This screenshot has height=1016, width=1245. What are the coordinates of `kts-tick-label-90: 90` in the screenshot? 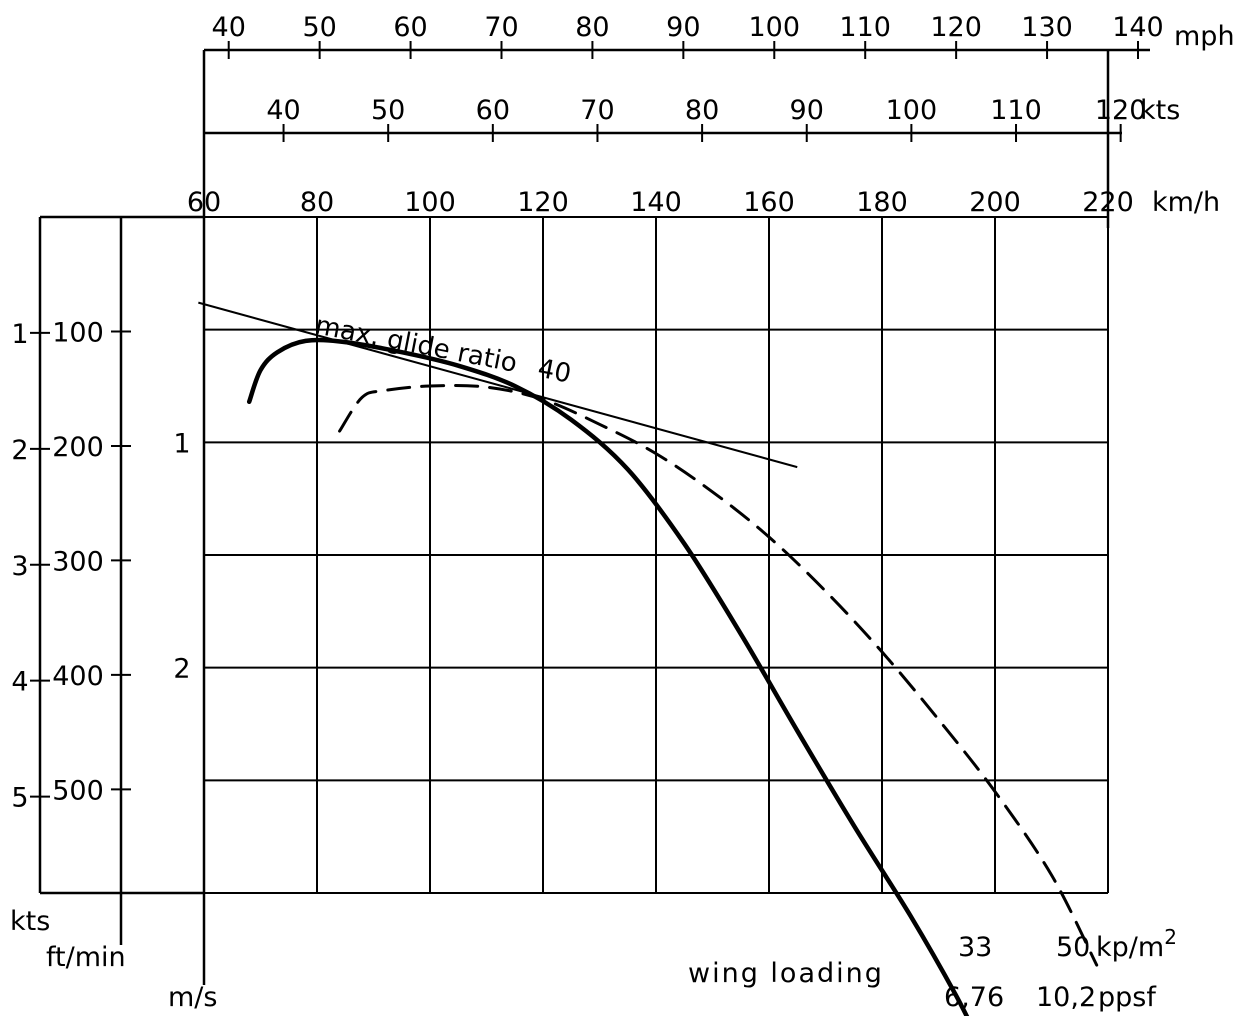 It's located at (807, 110).